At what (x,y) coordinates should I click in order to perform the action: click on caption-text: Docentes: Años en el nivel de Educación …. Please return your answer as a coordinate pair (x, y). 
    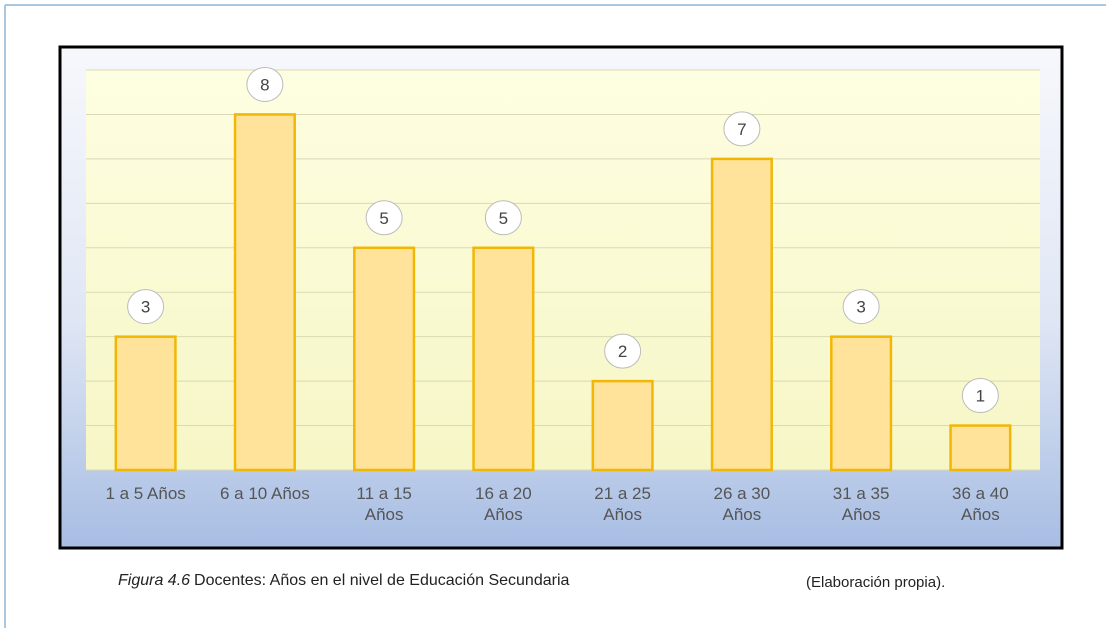
    Looking at the image, I should click on (382, 580).